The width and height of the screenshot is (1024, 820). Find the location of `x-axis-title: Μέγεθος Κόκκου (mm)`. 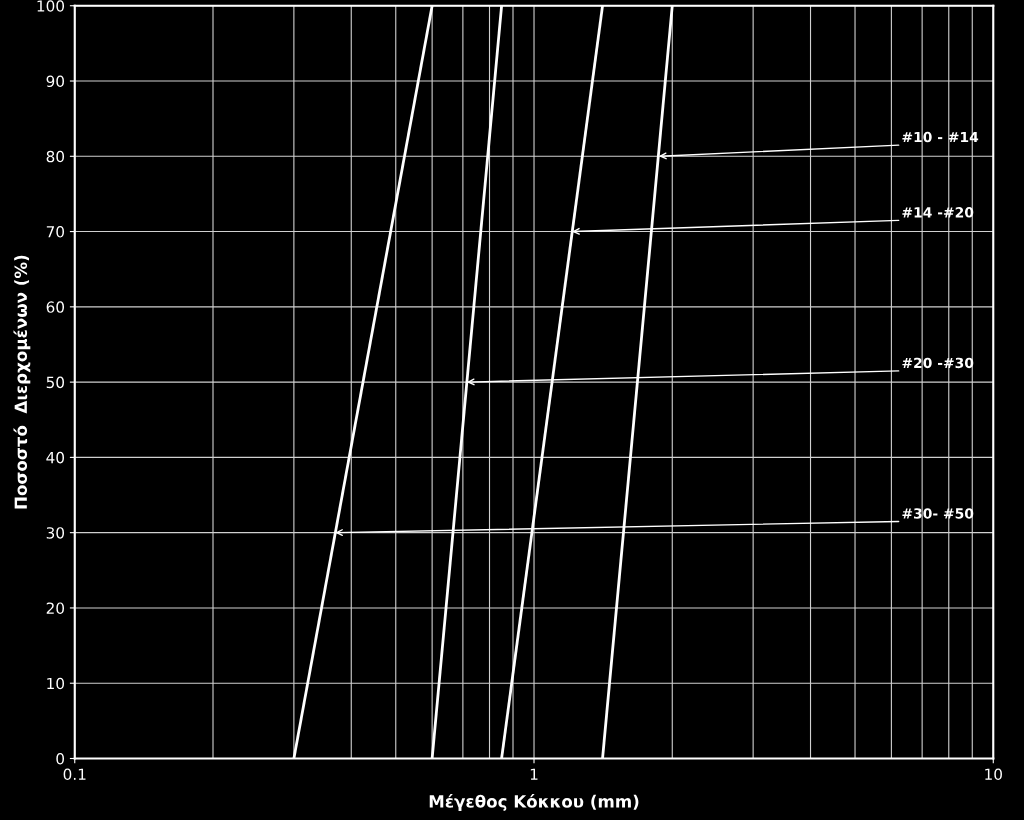

x-axis-title: Μέγεθος Κόκκου (mm) is located at coordinates (534, 802).